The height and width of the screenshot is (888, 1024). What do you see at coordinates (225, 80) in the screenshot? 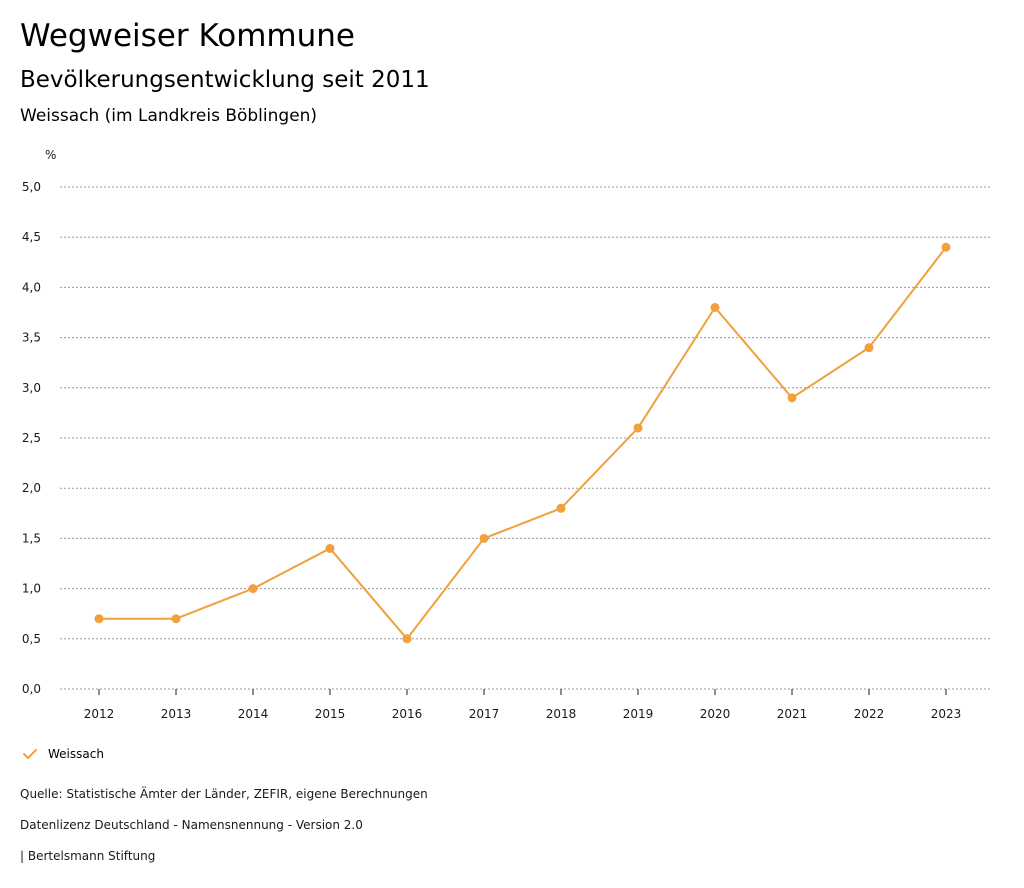
I see `chart-subtitle: Bevölkerungsentwicklung seit 2011` at bounding box center [225, 80].